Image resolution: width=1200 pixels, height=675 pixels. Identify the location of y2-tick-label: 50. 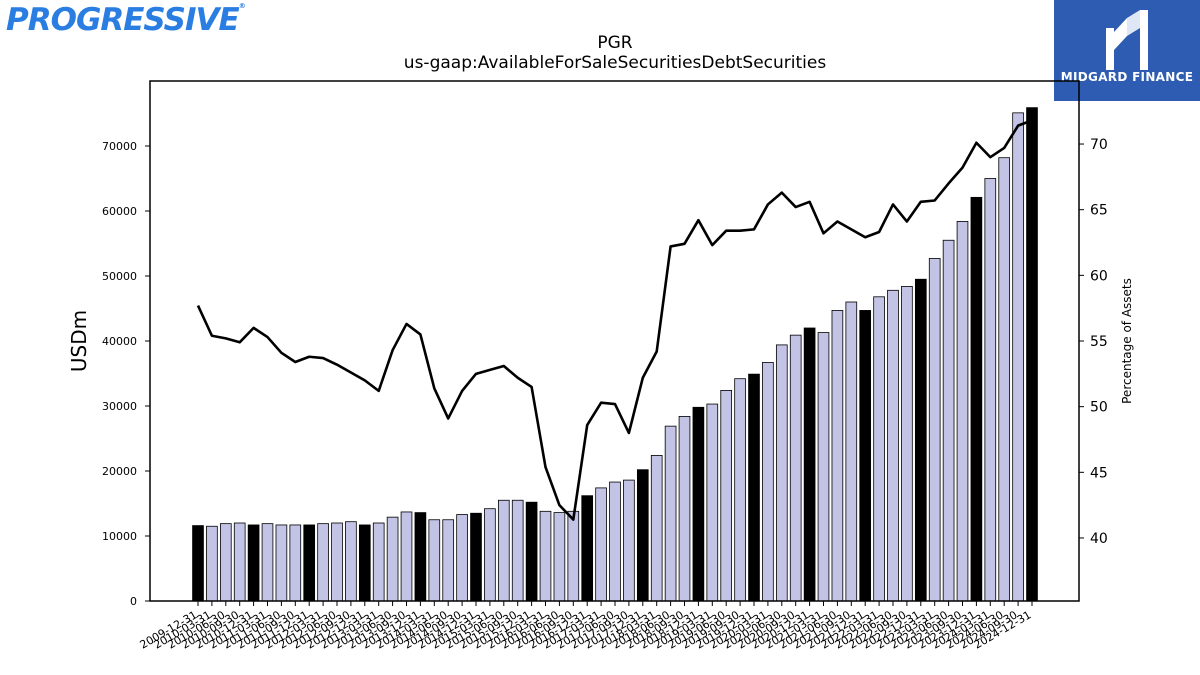
(1099, 408).